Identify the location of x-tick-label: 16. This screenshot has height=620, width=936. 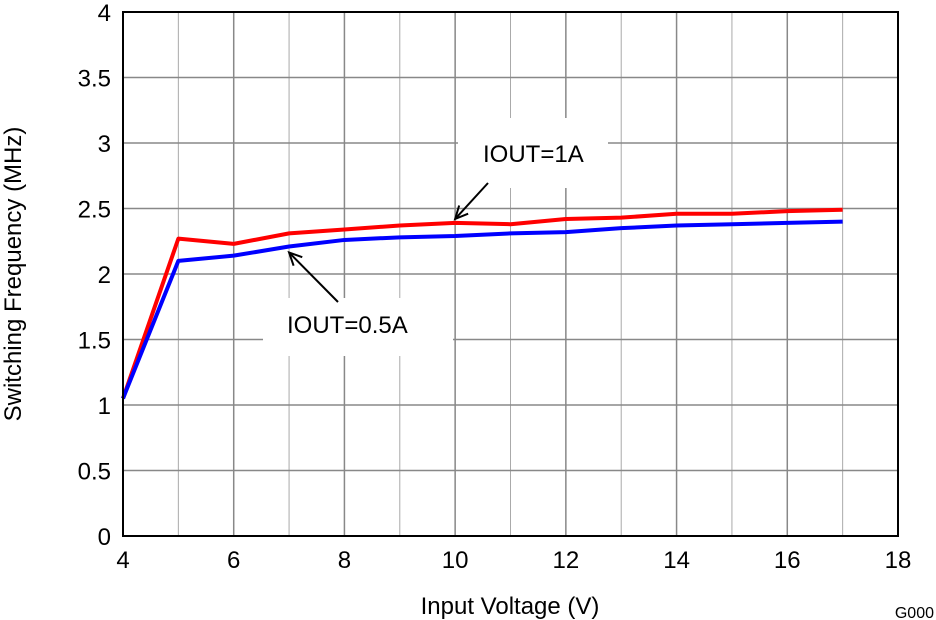
(787, 560).